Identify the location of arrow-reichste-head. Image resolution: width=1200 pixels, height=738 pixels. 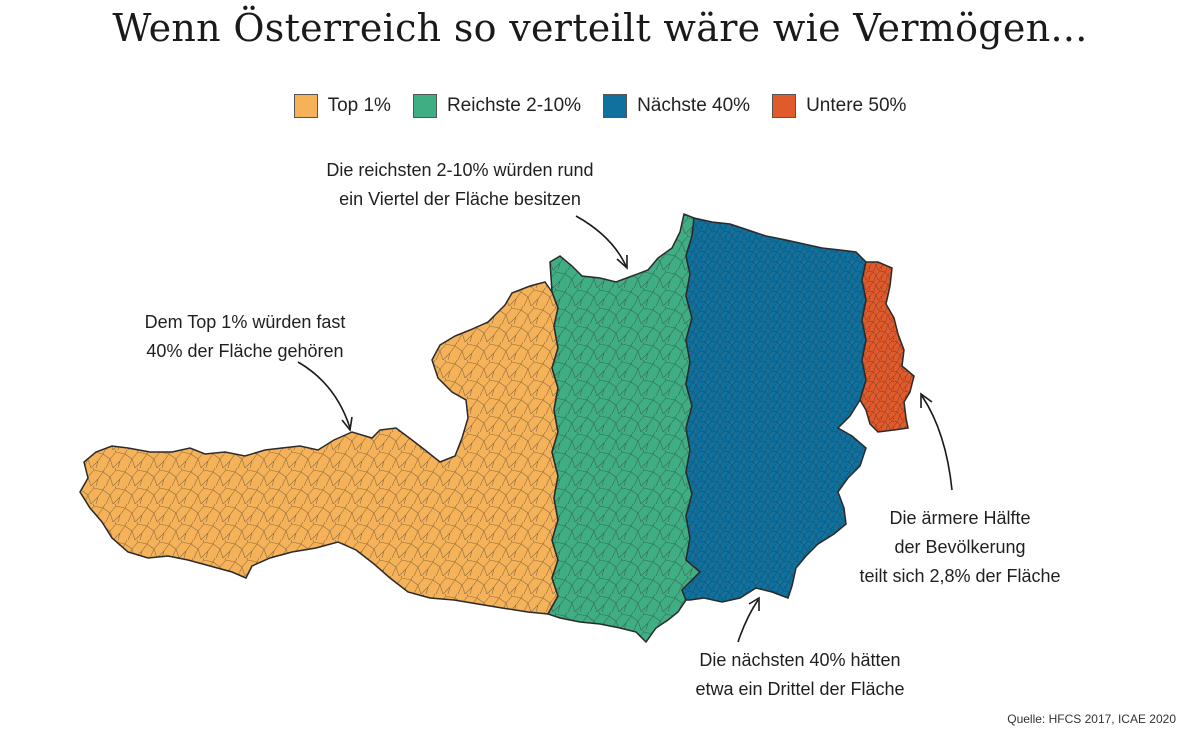
(622, 262).